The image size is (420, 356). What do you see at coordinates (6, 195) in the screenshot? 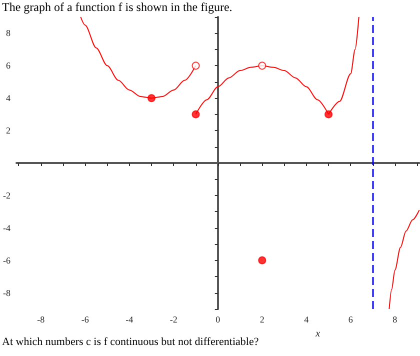
I see `y-tick-label: -2` at bounding box center [6, 195].